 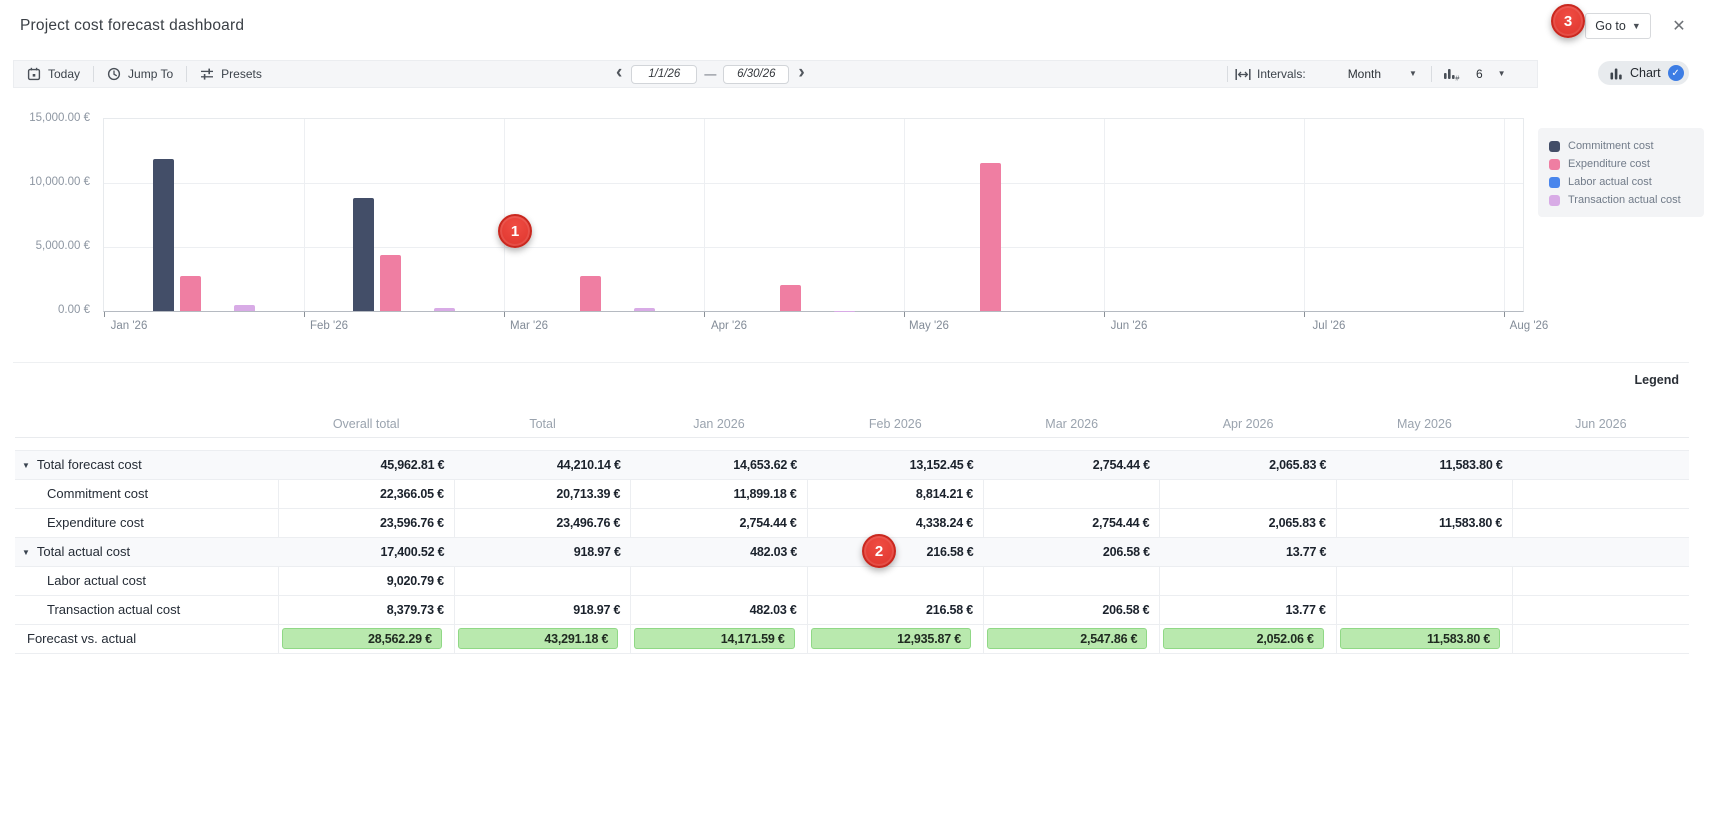 I want to click on chevron-down-icon: ▼, so click(x=1501, y=73).